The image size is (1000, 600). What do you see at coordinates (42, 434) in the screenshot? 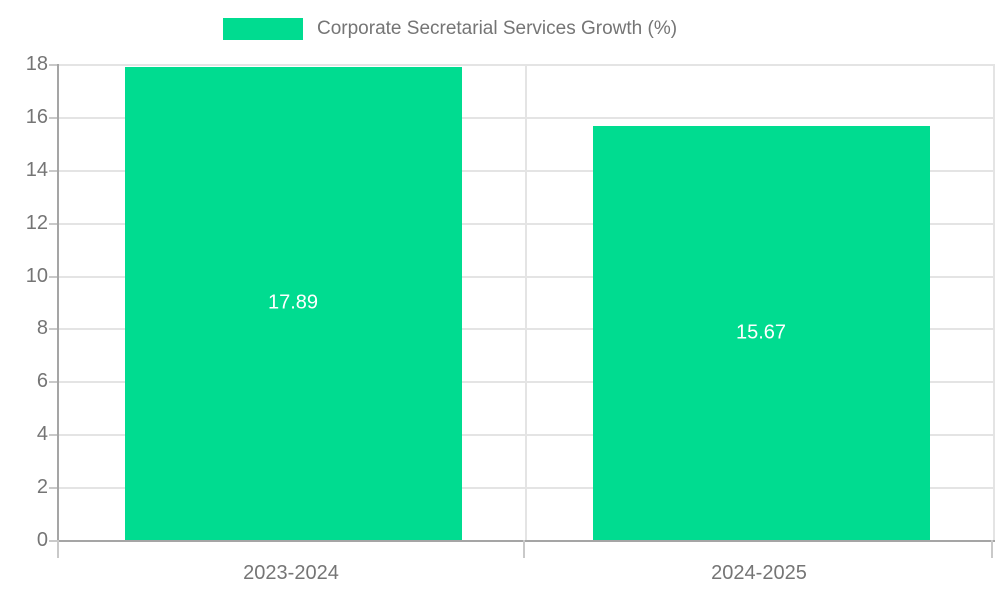
I see `y-tick-label: 4` at bounding box center [42, 434].